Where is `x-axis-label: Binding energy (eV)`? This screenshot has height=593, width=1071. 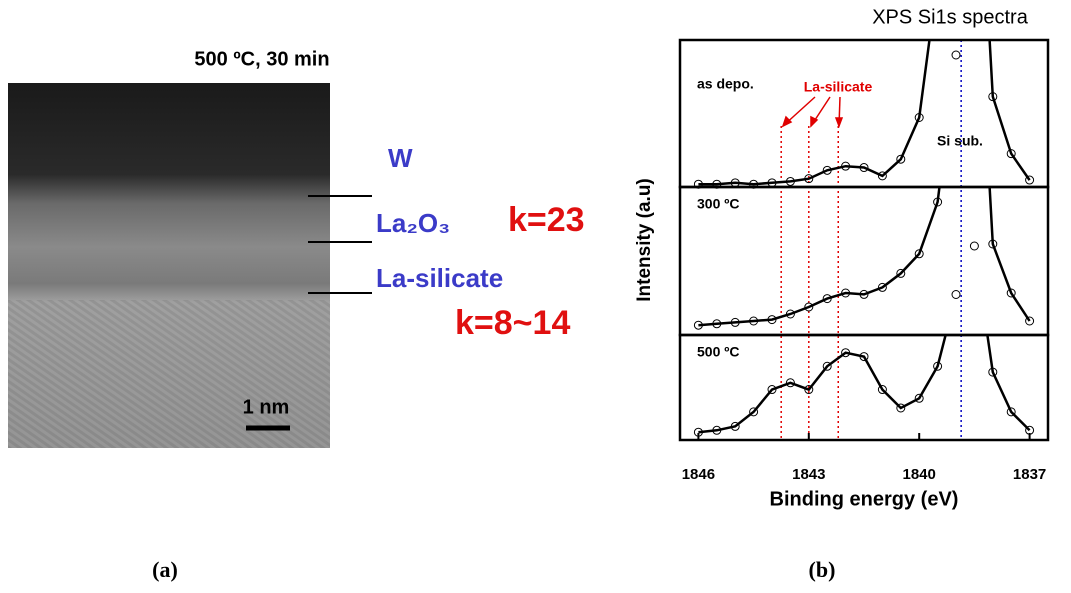
x-axis-label: Binding energy (eV) is located at coordinates (864, 499).